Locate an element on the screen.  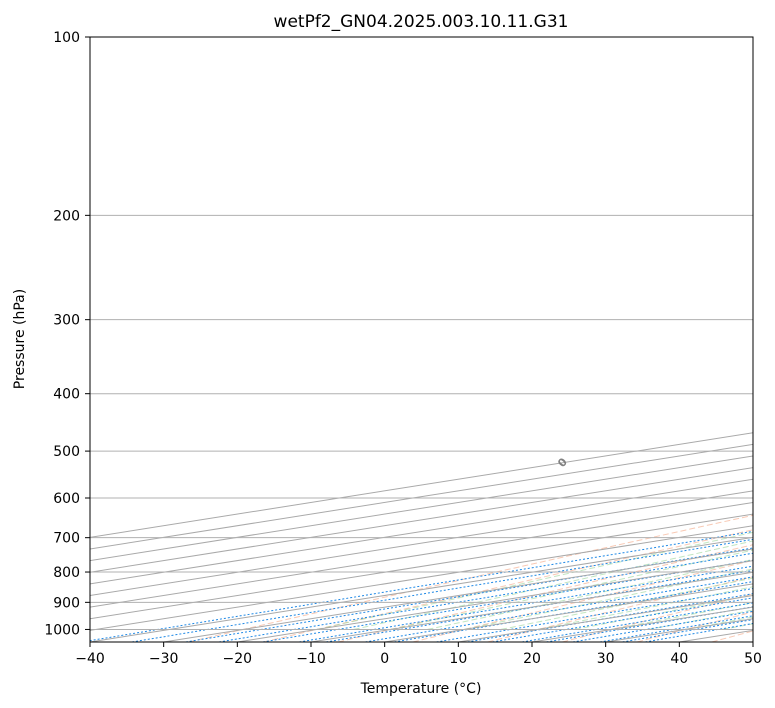
x-tick-label: −40 is located at coordinates (90, 659).